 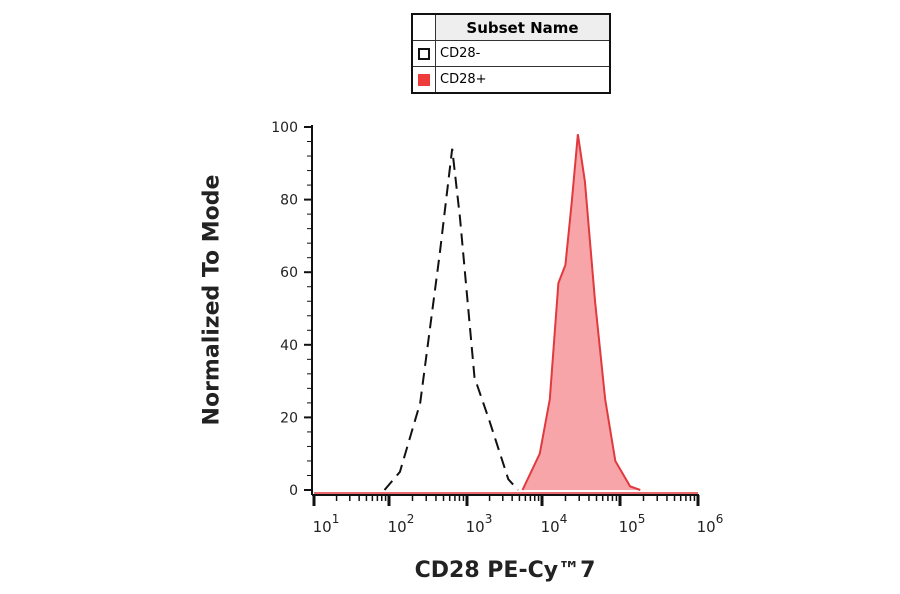 What do you see at coordinates (289, 418) in the screenshot?
I see `y-tick-label: 20` at bounding box center [289, 418].